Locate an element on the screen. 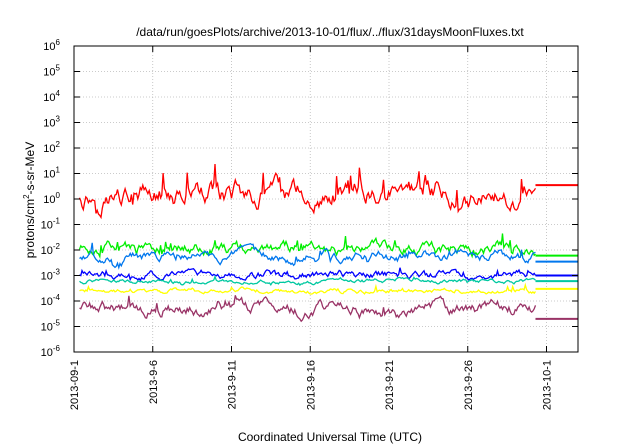 The height and width of the screenshot is (448, 640). y-axis-label: protons/cm2-s-sr-MeV is located at coordinates (29, 200).